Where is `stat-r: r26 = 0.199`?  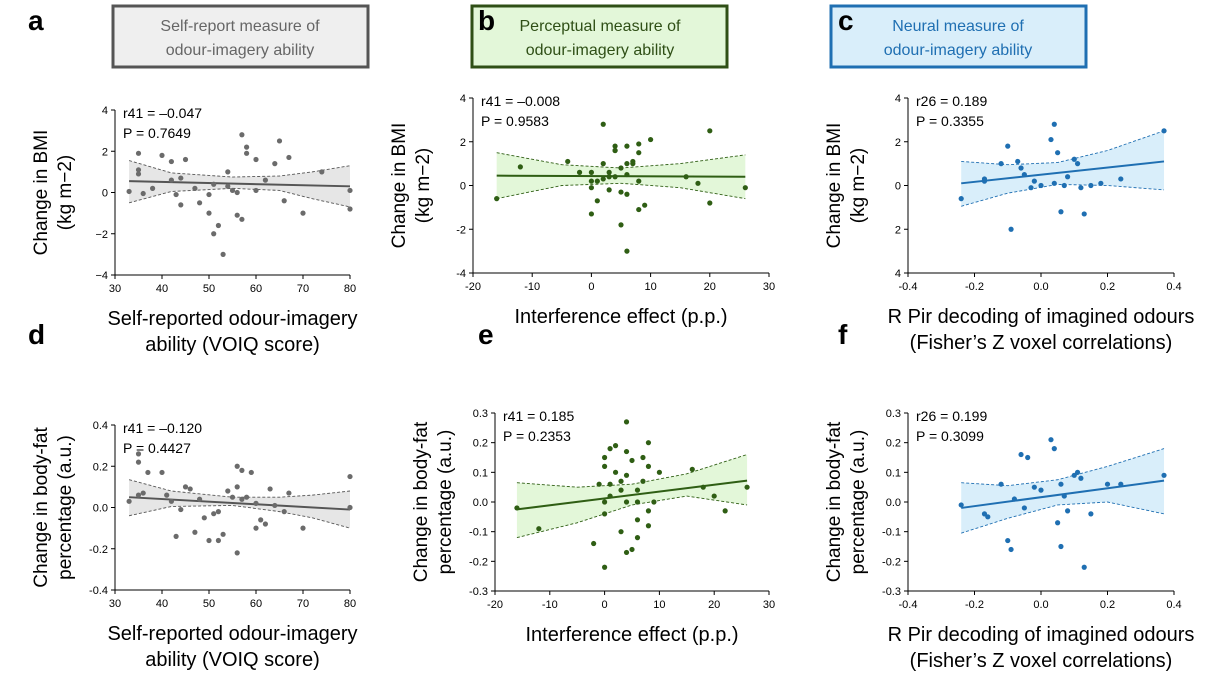 stat-r: r26 = 0.199 is located at coordinates (951, 416).